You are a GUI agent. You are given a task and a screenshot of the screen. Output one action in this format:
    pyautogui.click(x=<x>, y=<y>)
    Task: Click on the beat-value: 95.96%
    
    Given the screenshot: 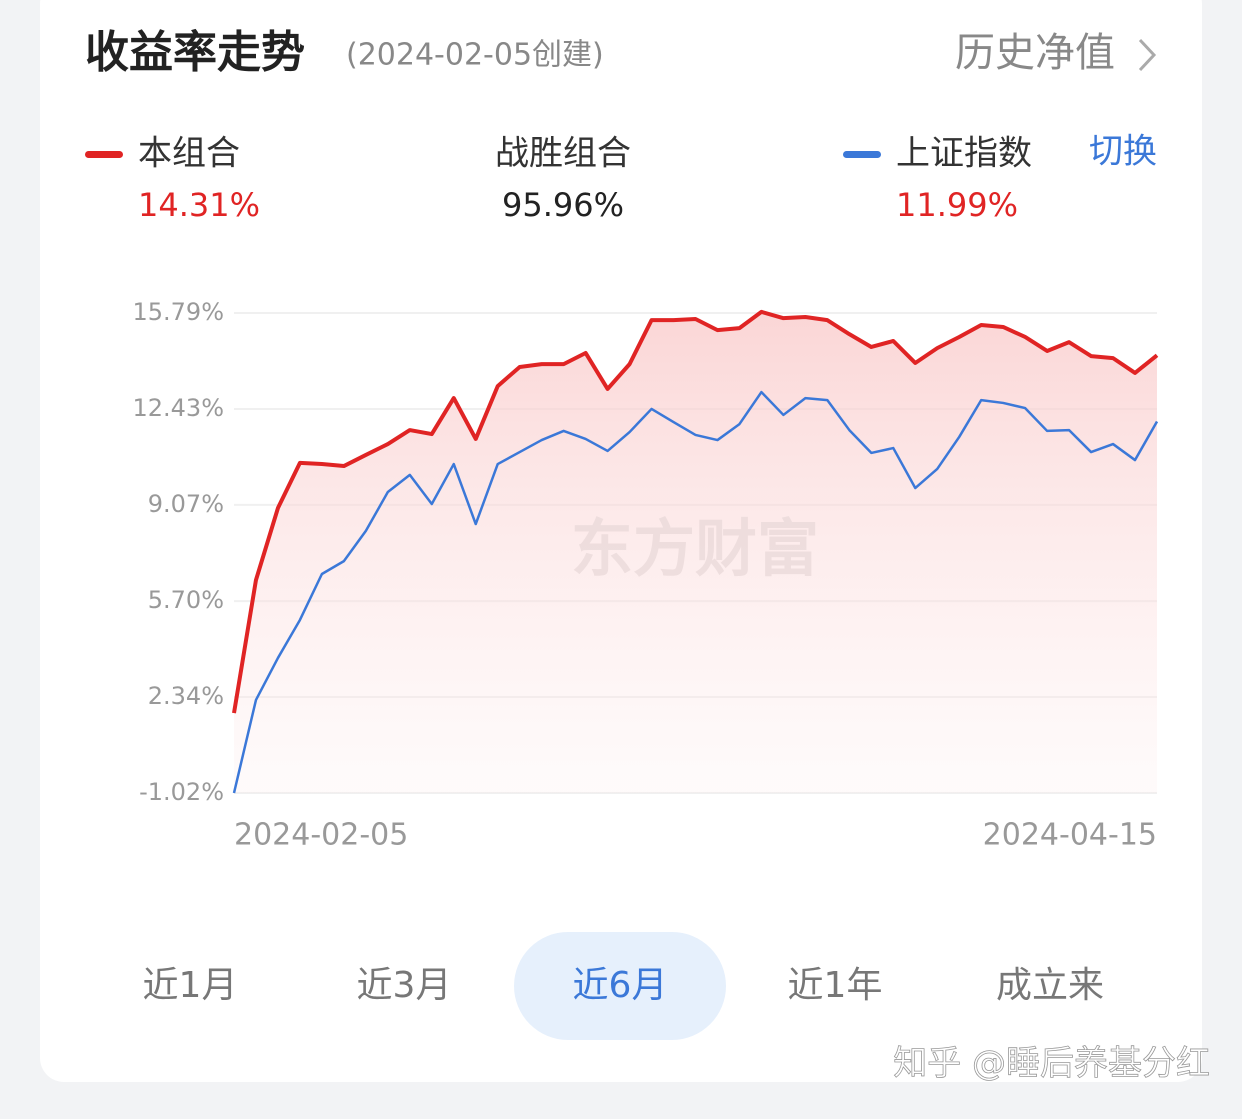 What is the action you would take?
    pyautogui.click(x=563, y=205)
    